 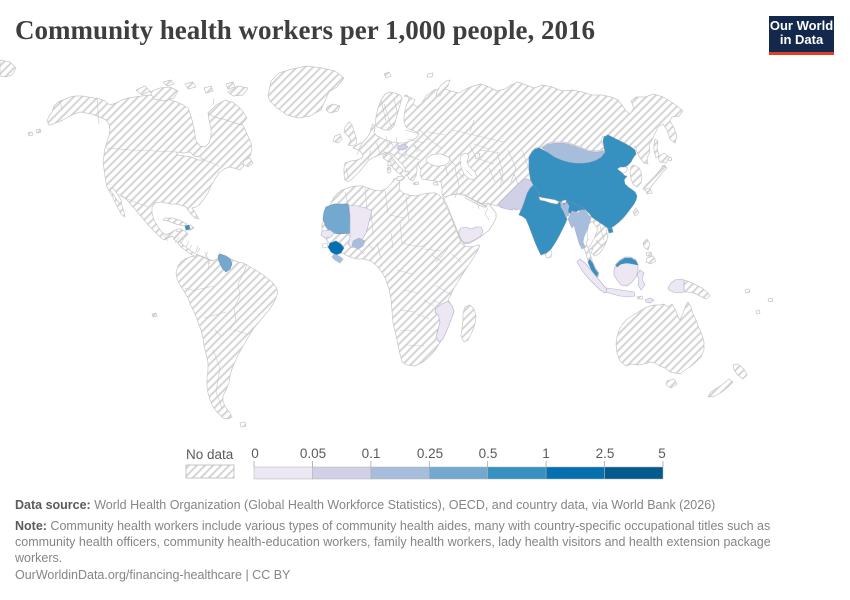 What do you see at coordinates (430, 453) in the screenshot?
I see `svg-text: 0.25` at bounding box center [430, 453].